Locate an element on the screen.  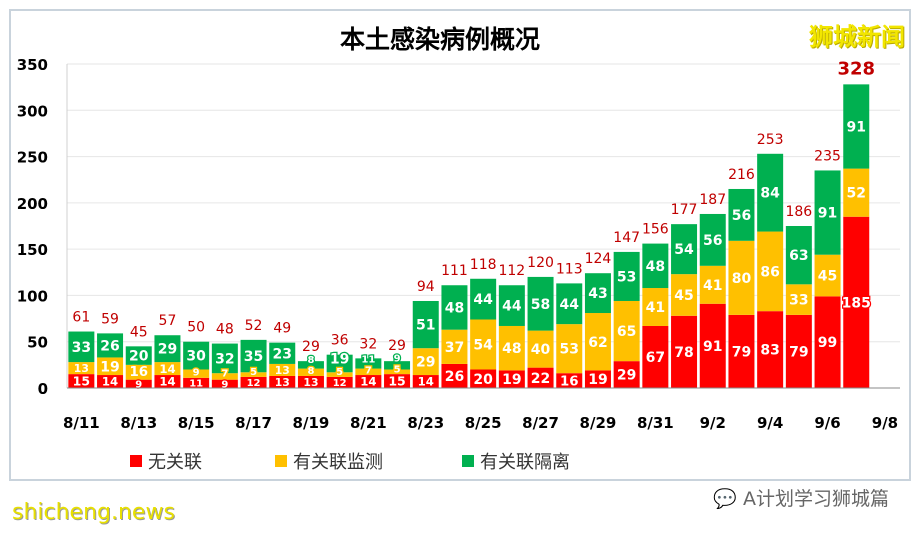
data-label: 45 is located at coordinates (827, 277).